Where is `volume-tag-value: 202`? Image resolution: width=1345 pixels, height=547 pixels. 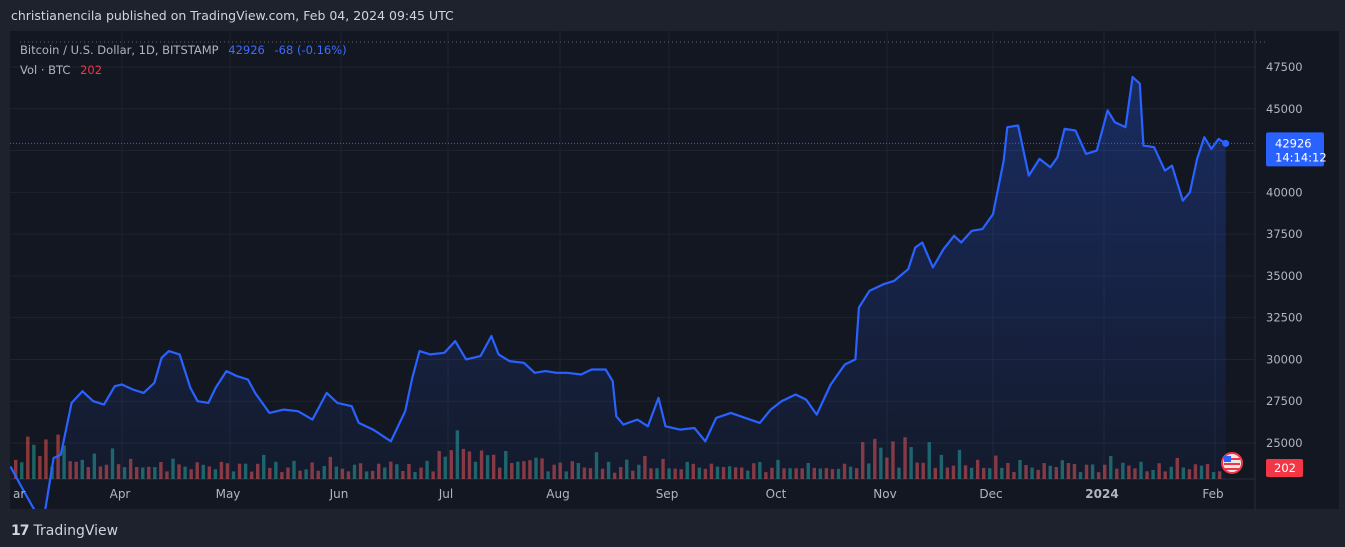
volume-tag-value: 202 is located at coordinates (1285, 468).